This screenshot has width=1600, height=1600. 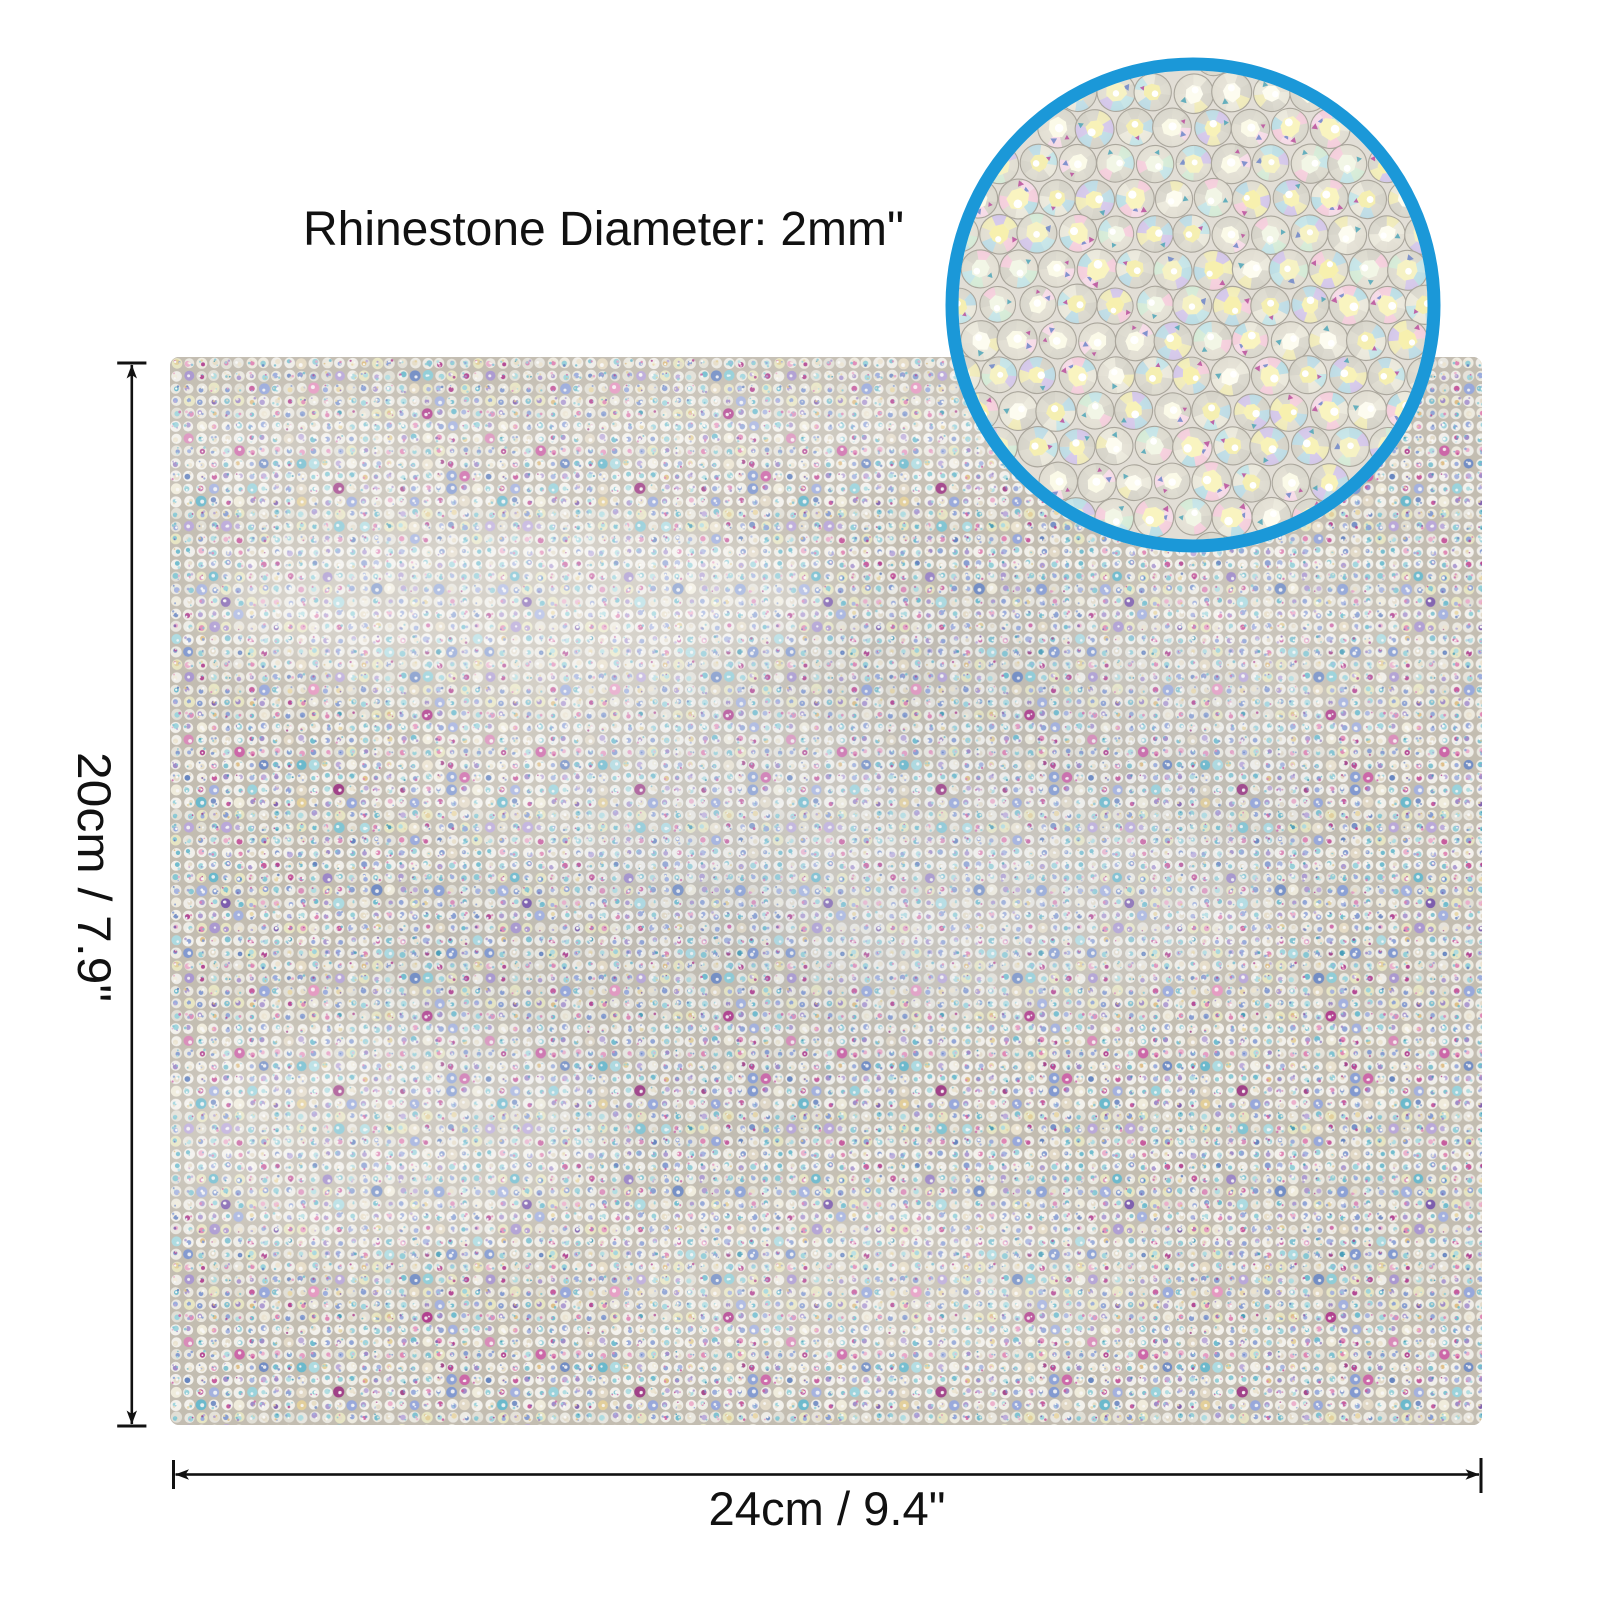 I want to click on svg-text: 24cm / 9.4", so click(x=827, y=1508).